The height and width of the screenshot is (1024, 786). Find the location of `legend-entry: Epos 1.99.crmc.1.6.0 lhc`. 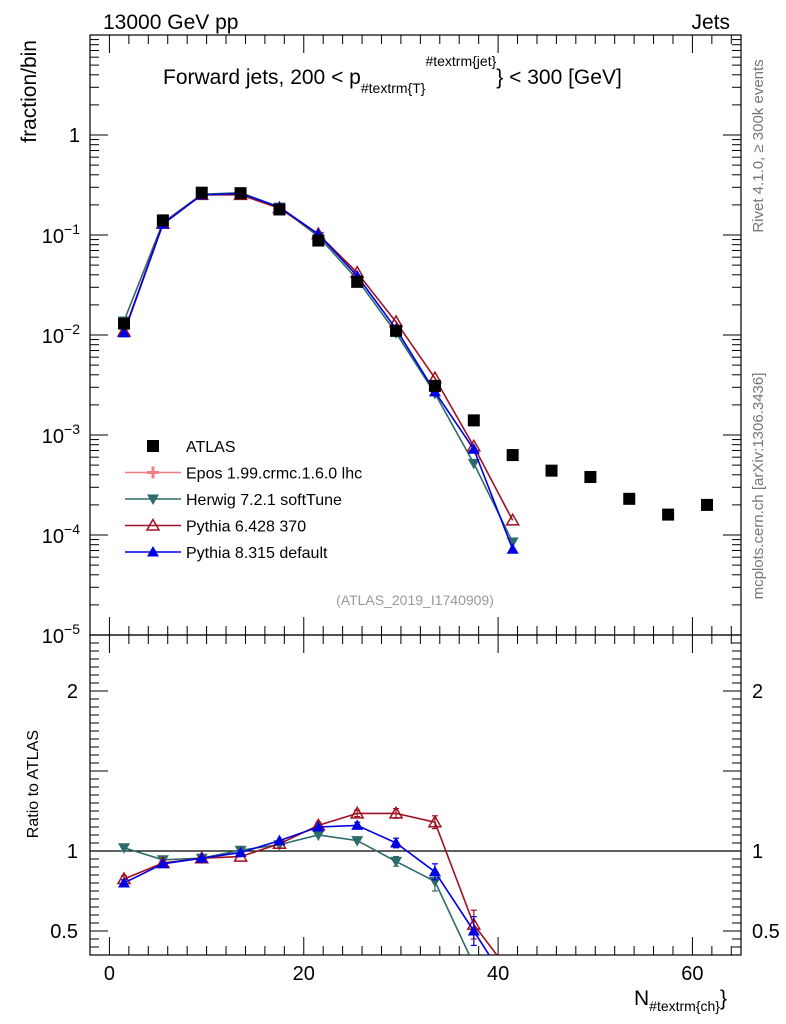

legend-entry: Epos 1.99.crmc.1.6.0 lhc is located at coordinates (243, 474).